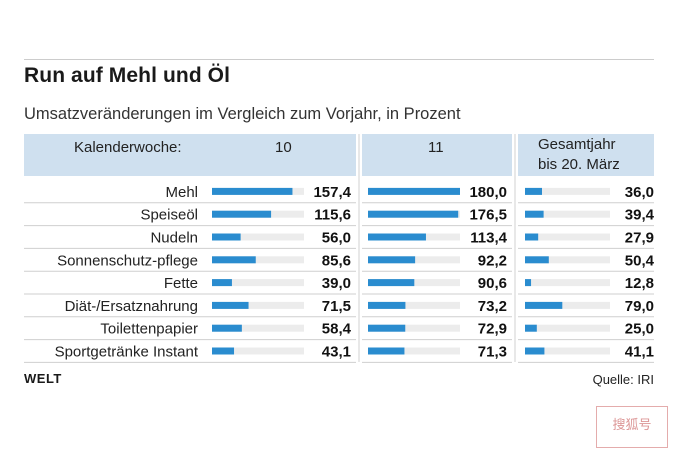 The width and height of the screenshot is (680, 453). What do you see at coordinates (336, 260) in the screenshot?
I see `data-label: 85,6` at bounding box center [336, 260].